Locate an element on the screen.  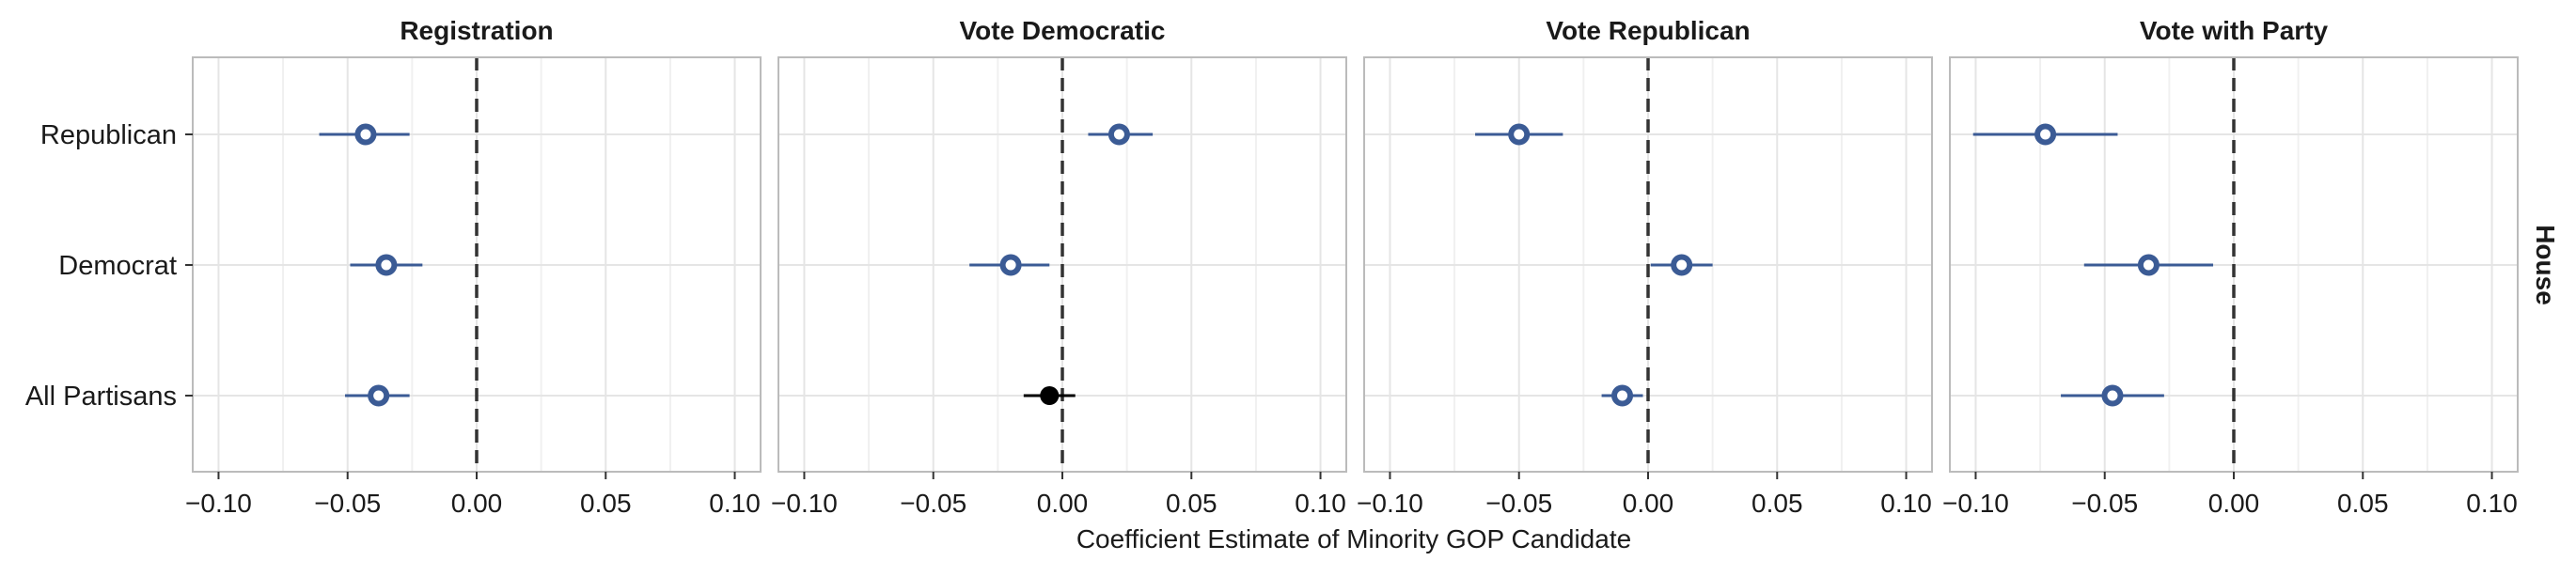
panel-title: Vote with Party is located at coordinates (2235, 31).